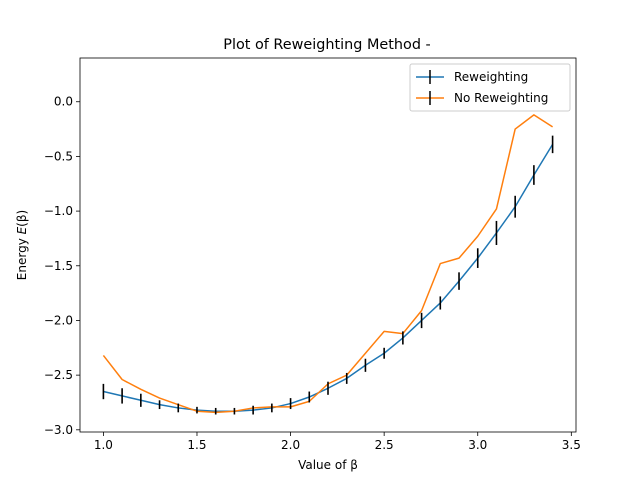  Describe the element at coordinates (63, 102) in the screenshot. I see `y-tick-label: 0.0` at that location.